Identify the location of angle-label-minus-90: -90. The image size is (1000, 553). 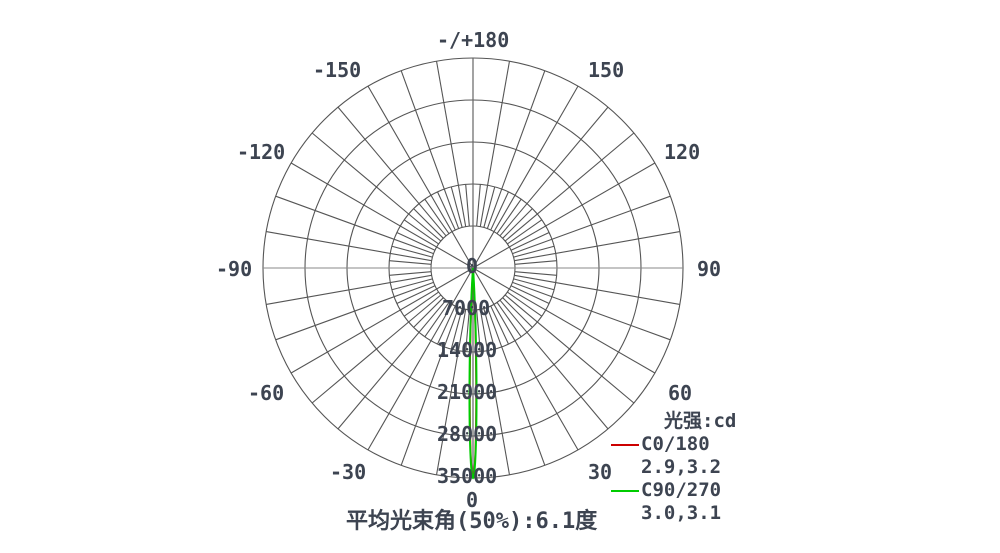
(234, 269).